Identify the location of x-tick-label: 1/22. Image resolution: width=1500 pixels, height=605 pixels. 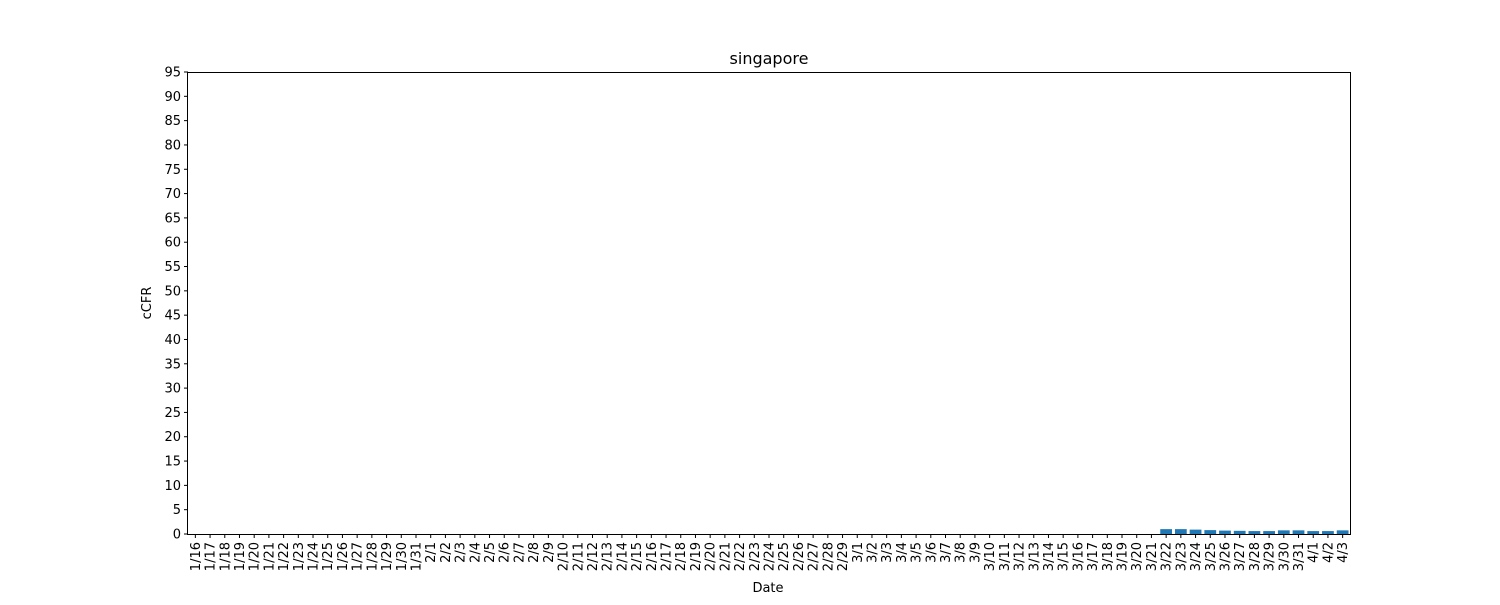
(284, 556).